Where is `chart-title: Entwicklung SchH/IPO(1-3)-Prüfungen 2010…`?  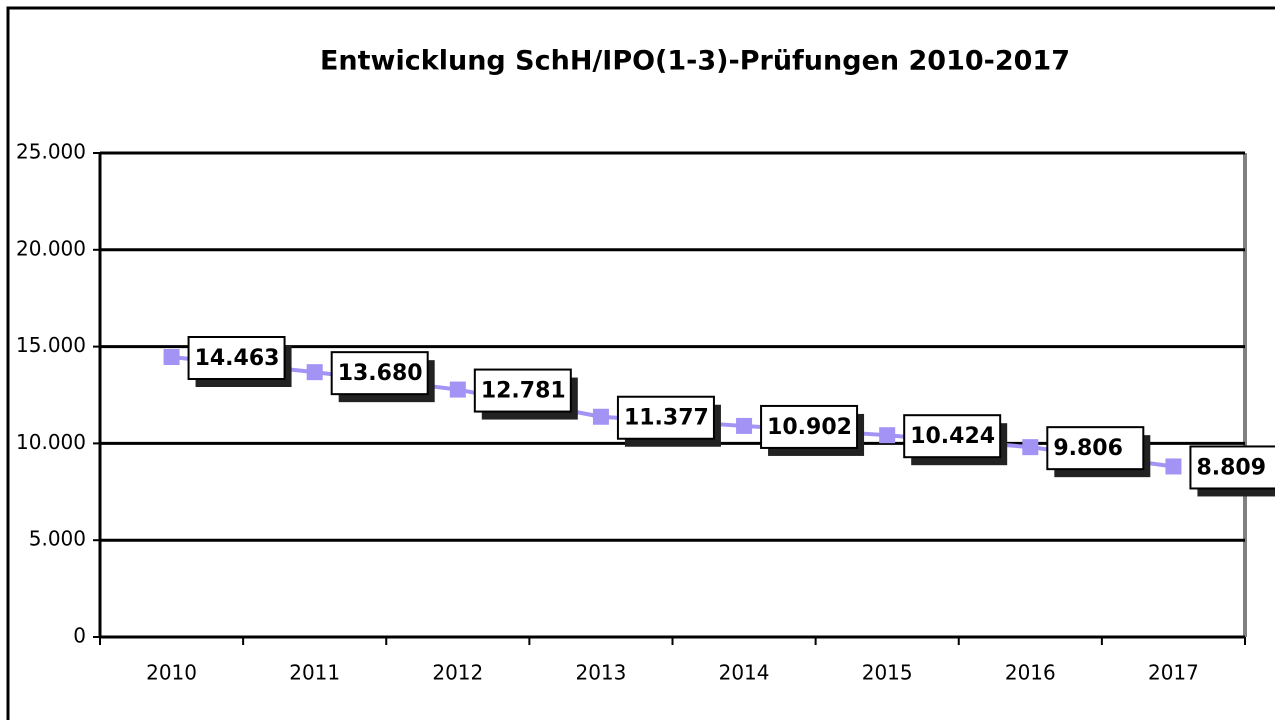 chart-title: Entwicklung SchH/IPO(1-3)-Prüfungen 2010… is located at coordinates (695, 61).